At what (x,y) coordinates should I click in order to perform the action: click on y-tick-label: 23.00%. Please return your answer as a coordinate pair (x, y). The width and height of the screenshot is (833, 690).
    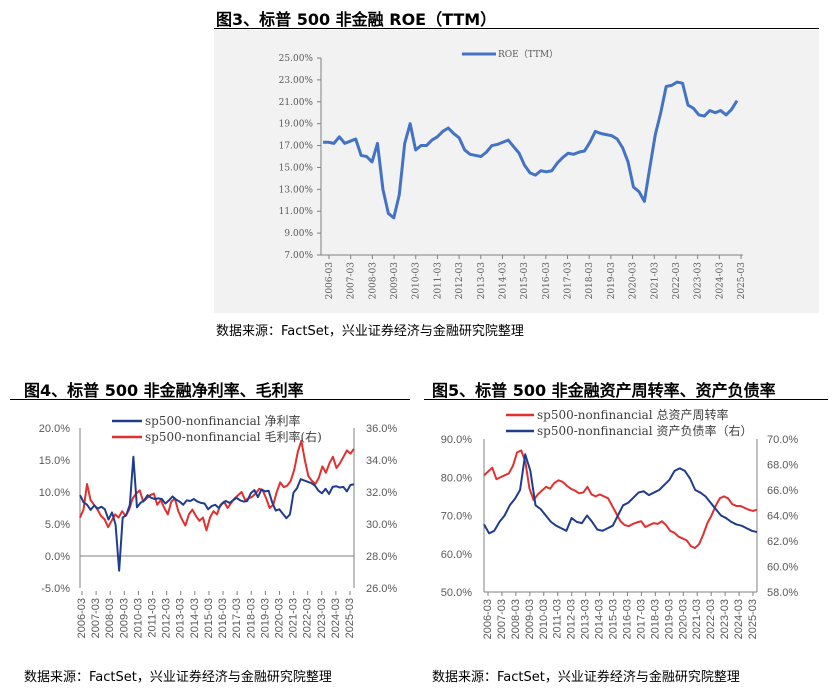
    Looking at the image, I should click on (296, 81).